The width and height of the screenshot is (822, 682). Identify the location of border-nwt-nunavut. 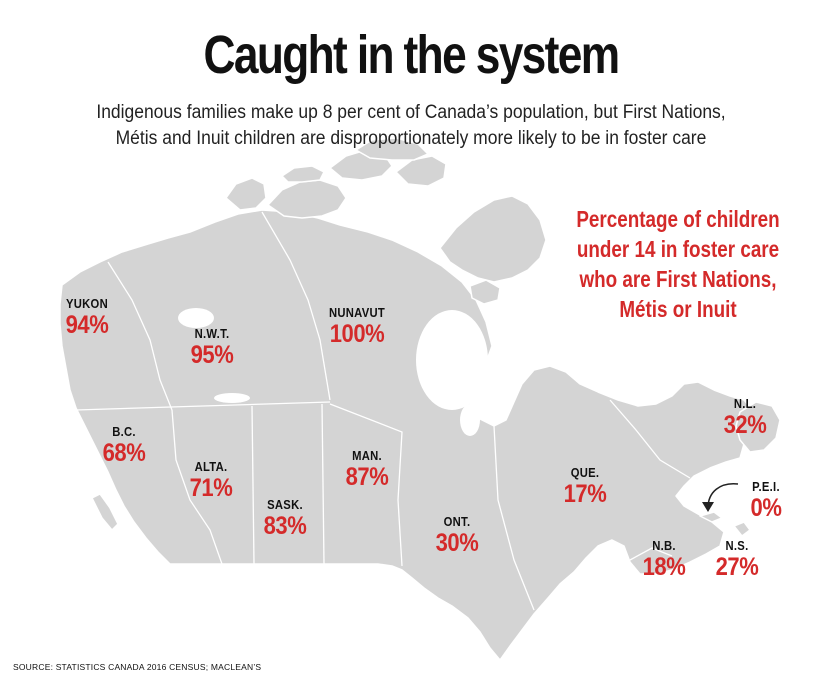
(296, 306).